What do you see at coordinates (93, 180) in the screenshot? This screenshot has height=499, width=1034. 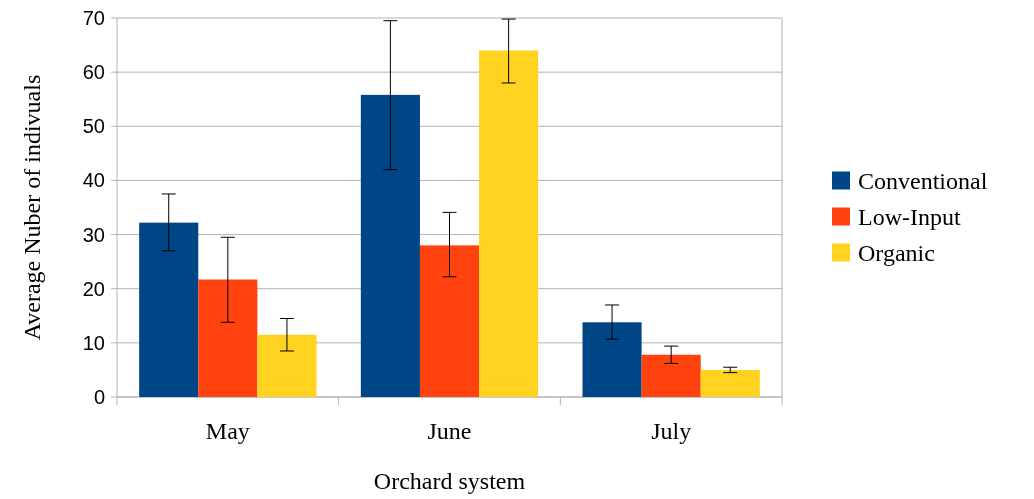 I see `y-tick-label: 40` at bounding box center [93, 180].